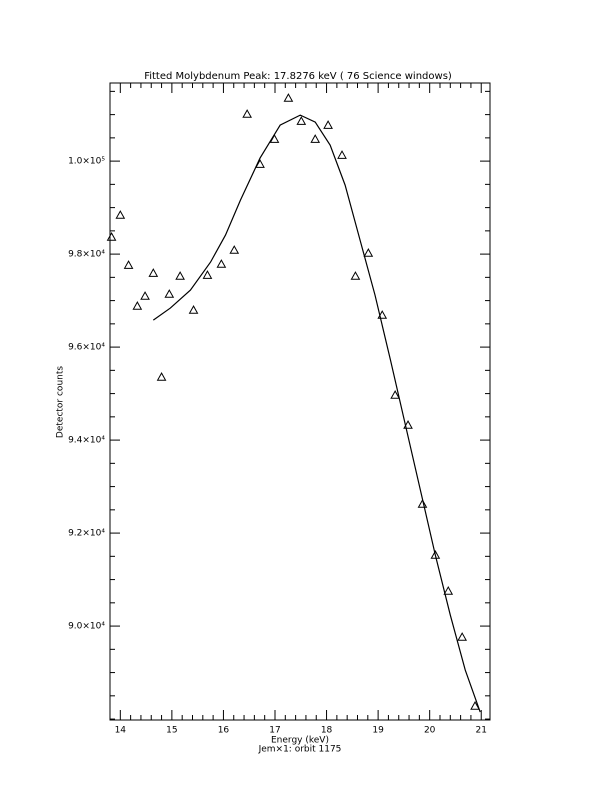 This screenshot has width=612, height=792. What do you see at coordinates (430, 731) in the screenshot?
I see `x-tick-label: 20` at bounding box center [430, 731].